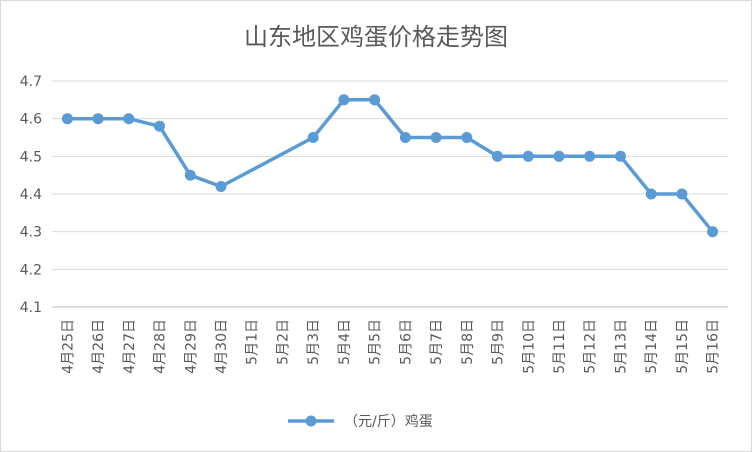  What do you see at coordinates (683, 346) in the screenshot?
I see `x-tick-label: 5月15日` at bounding box center [683, 346].